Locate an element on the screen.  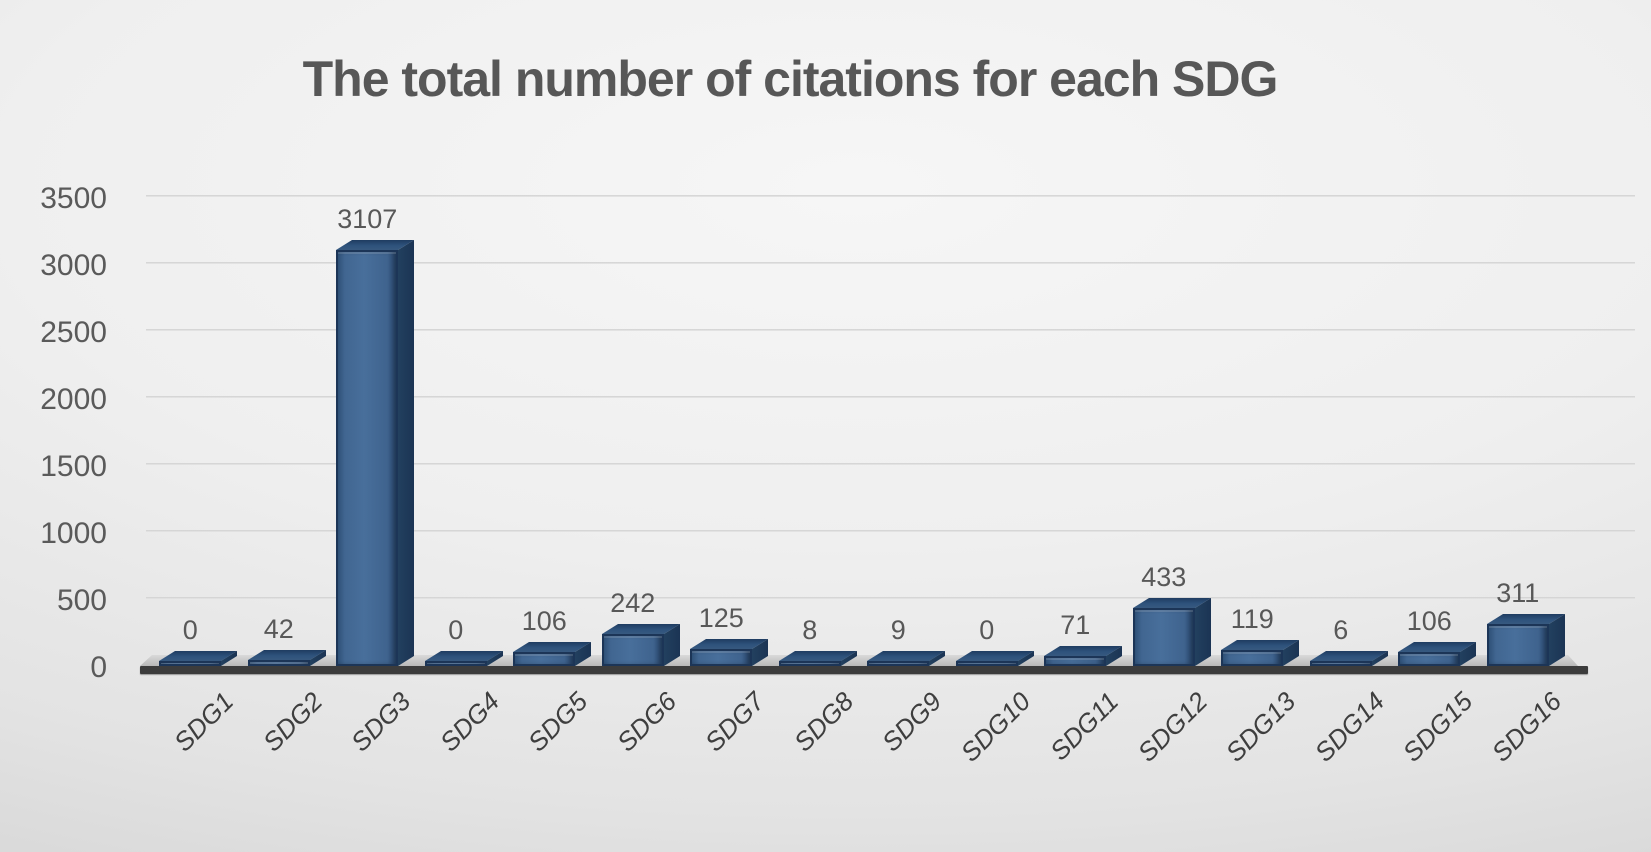
value-label: 3107 is located at coordinates (367, 219).